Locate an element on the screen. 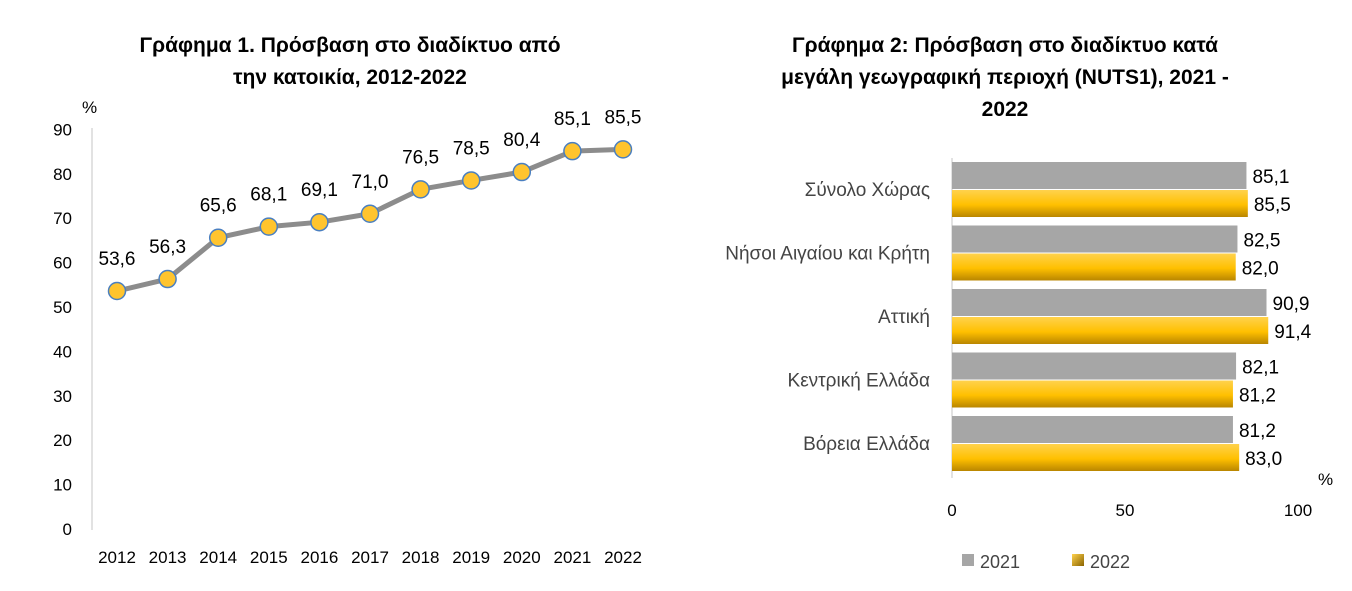  chart2-x-tick-label: 0 is located at coordinates (951, 510).